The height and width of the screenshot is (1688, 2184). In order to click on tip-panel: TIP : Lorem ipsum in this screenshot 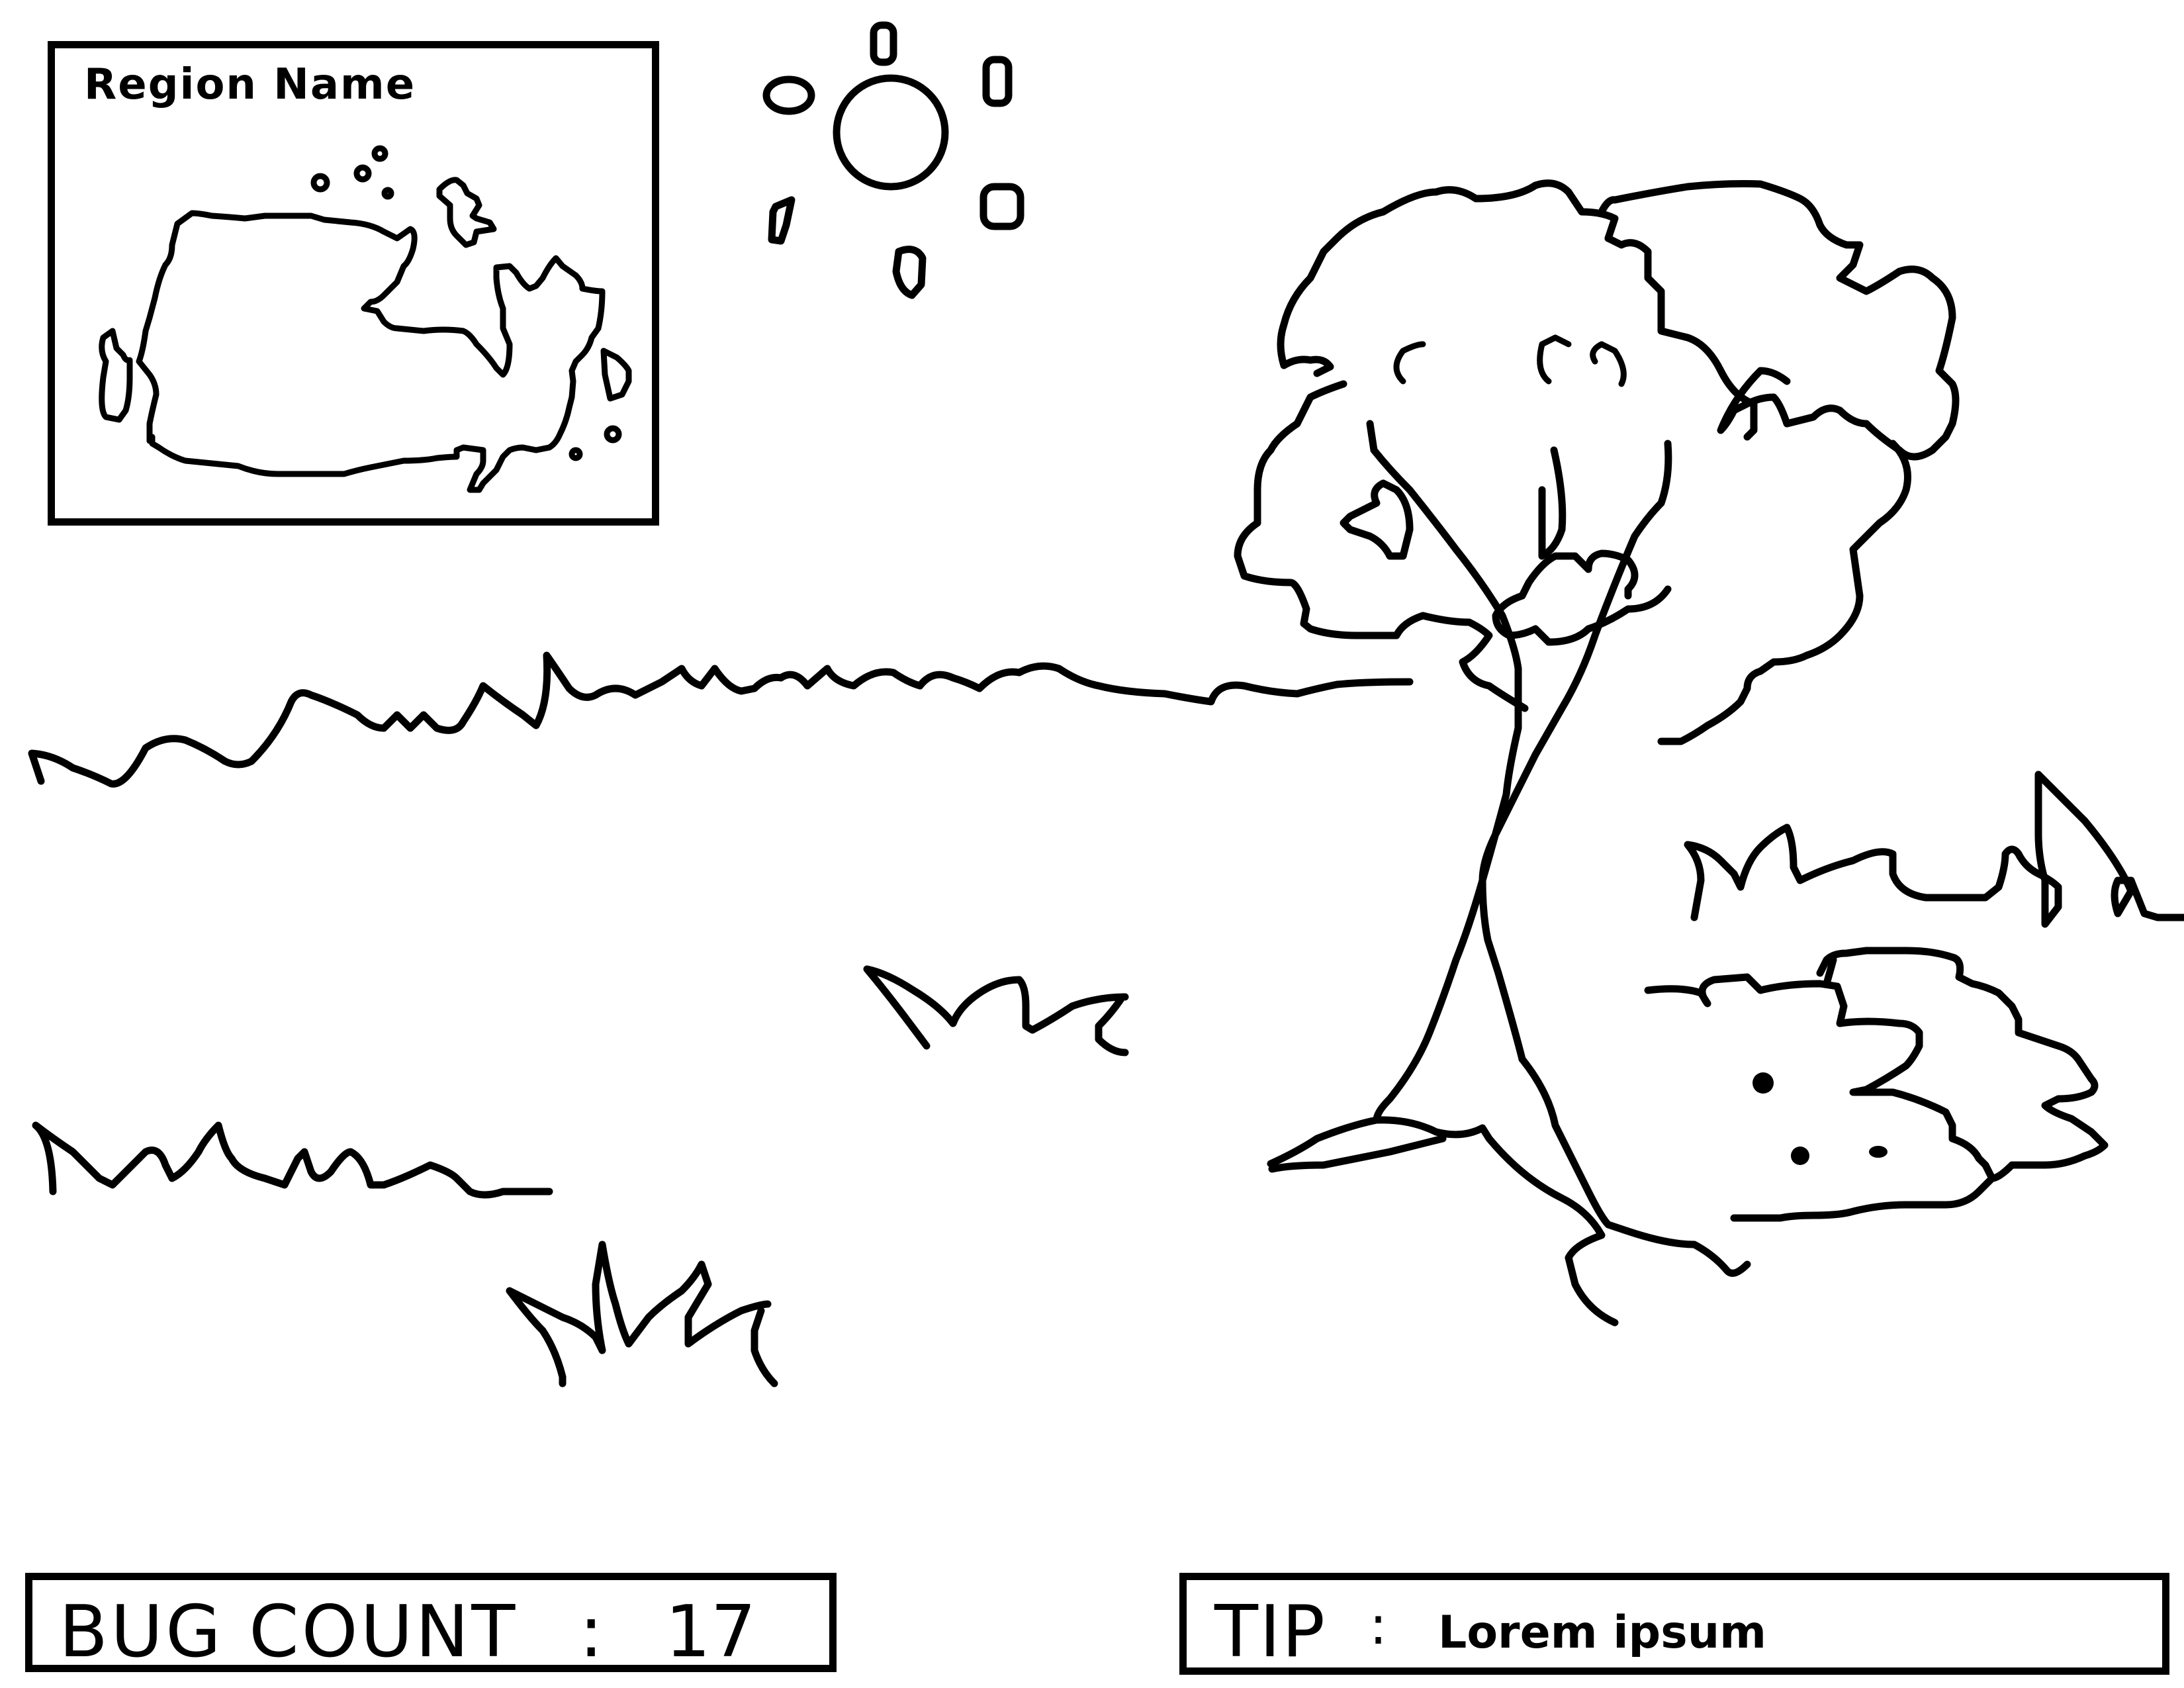, I will do `click(1674, 1624)`.